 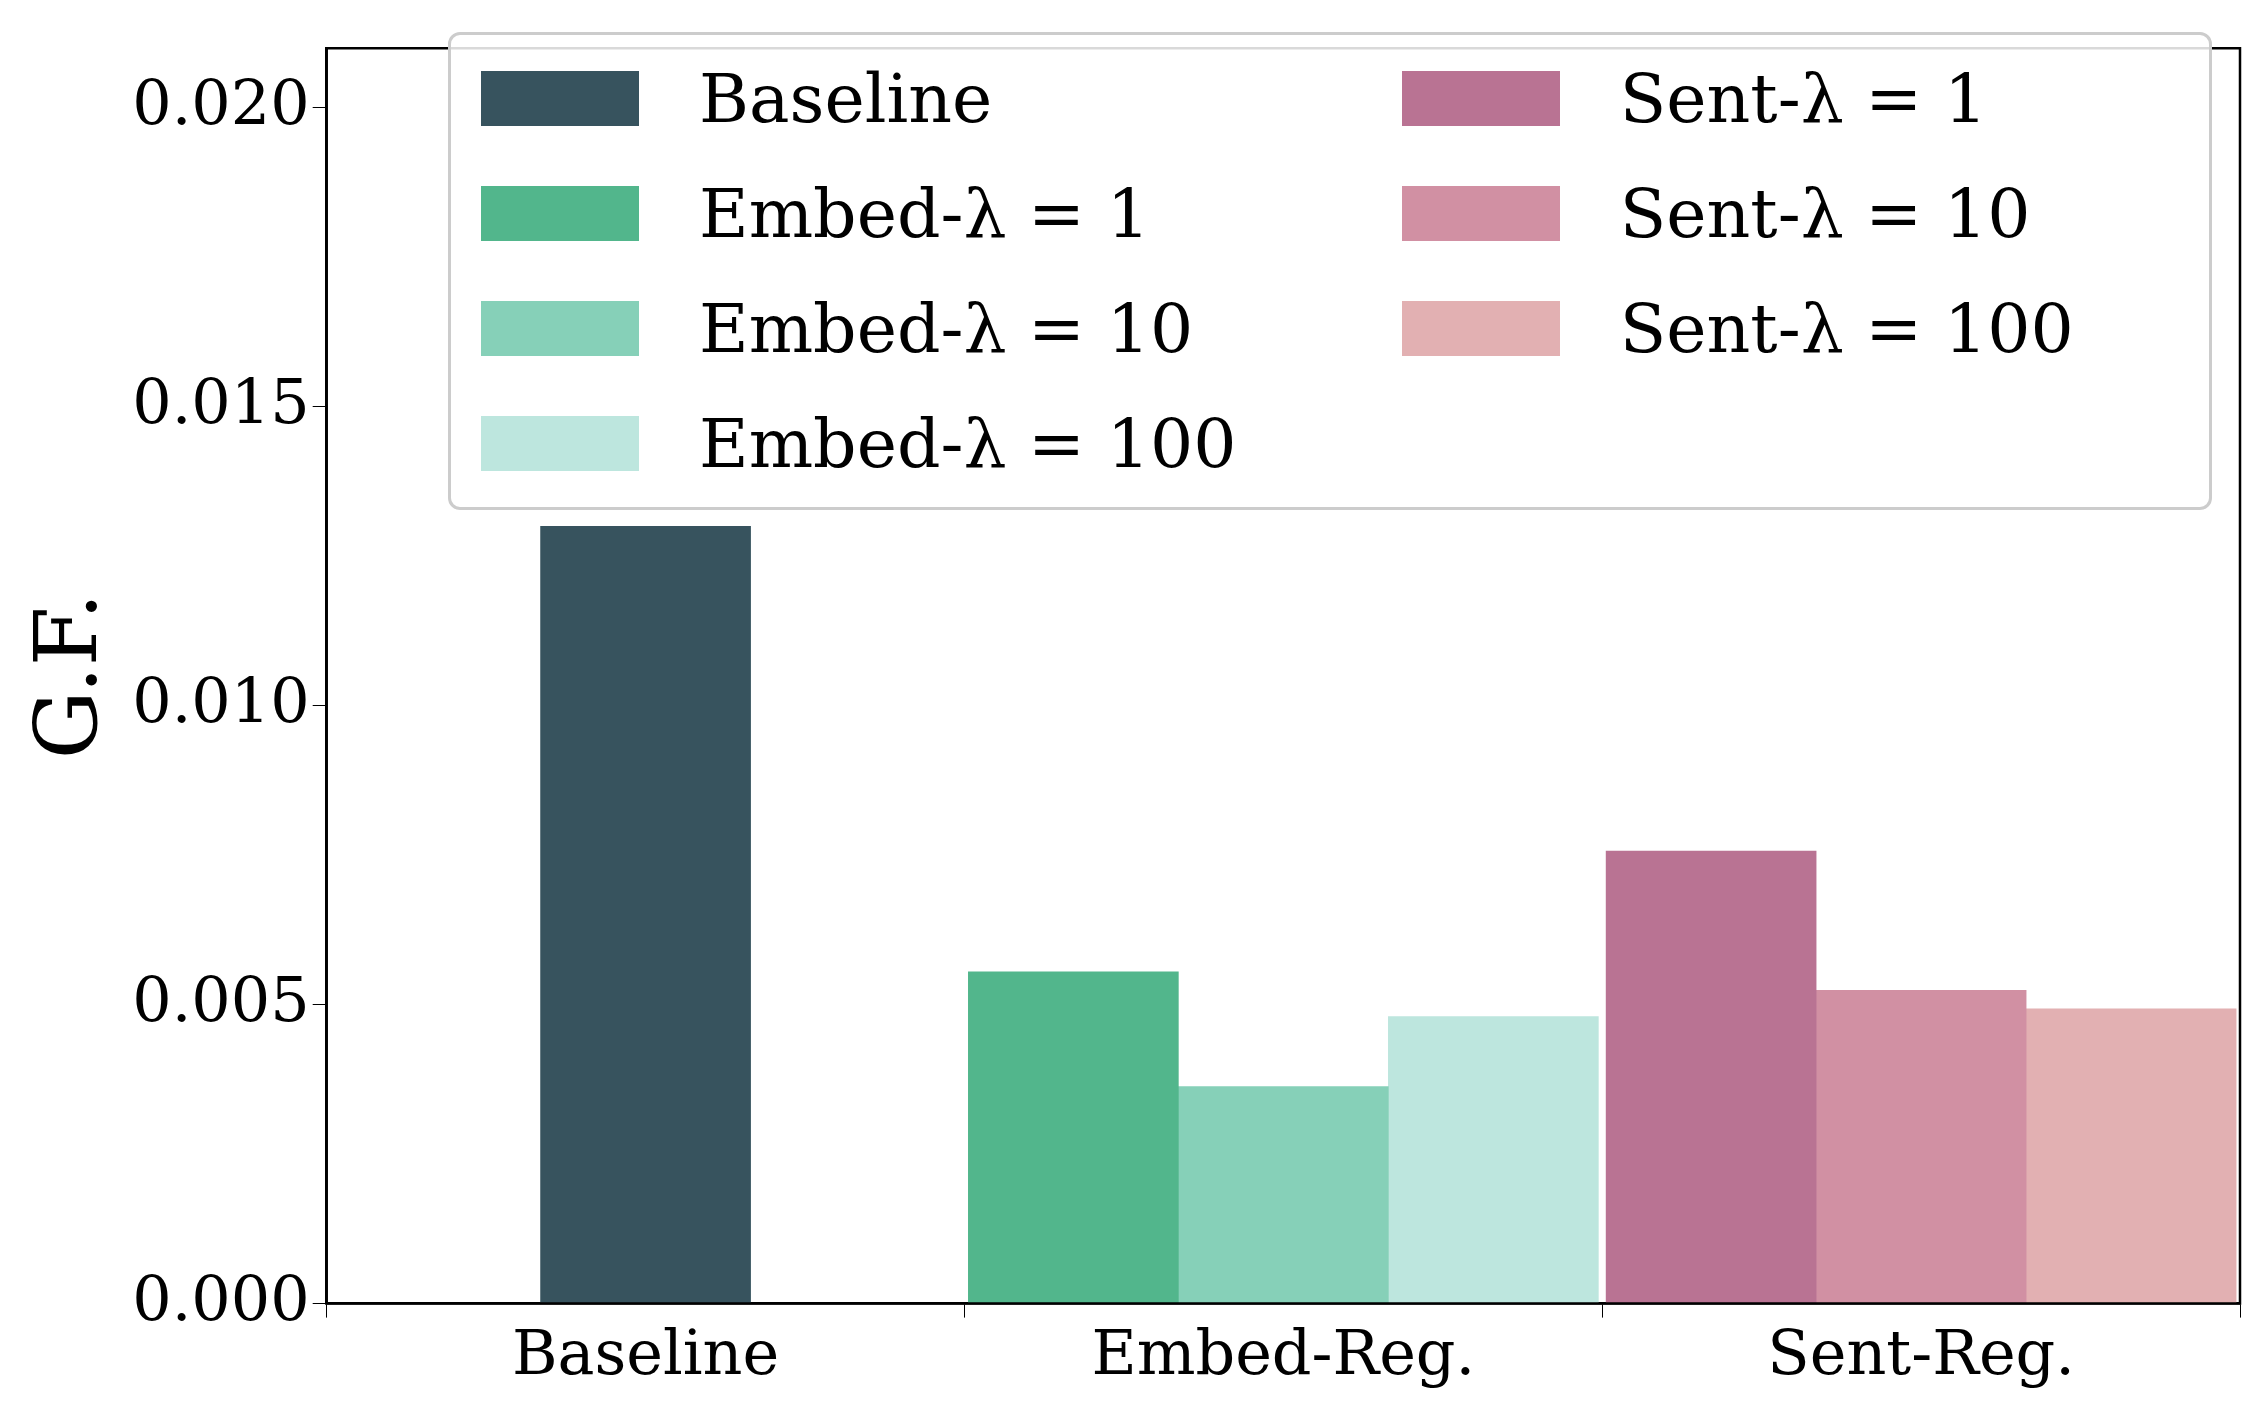 What do you see at coordinates (1921, 1352) in the screenshot?
I see `x-tick-label: Sent-Reg.` at bounding box center [1921, 1352].